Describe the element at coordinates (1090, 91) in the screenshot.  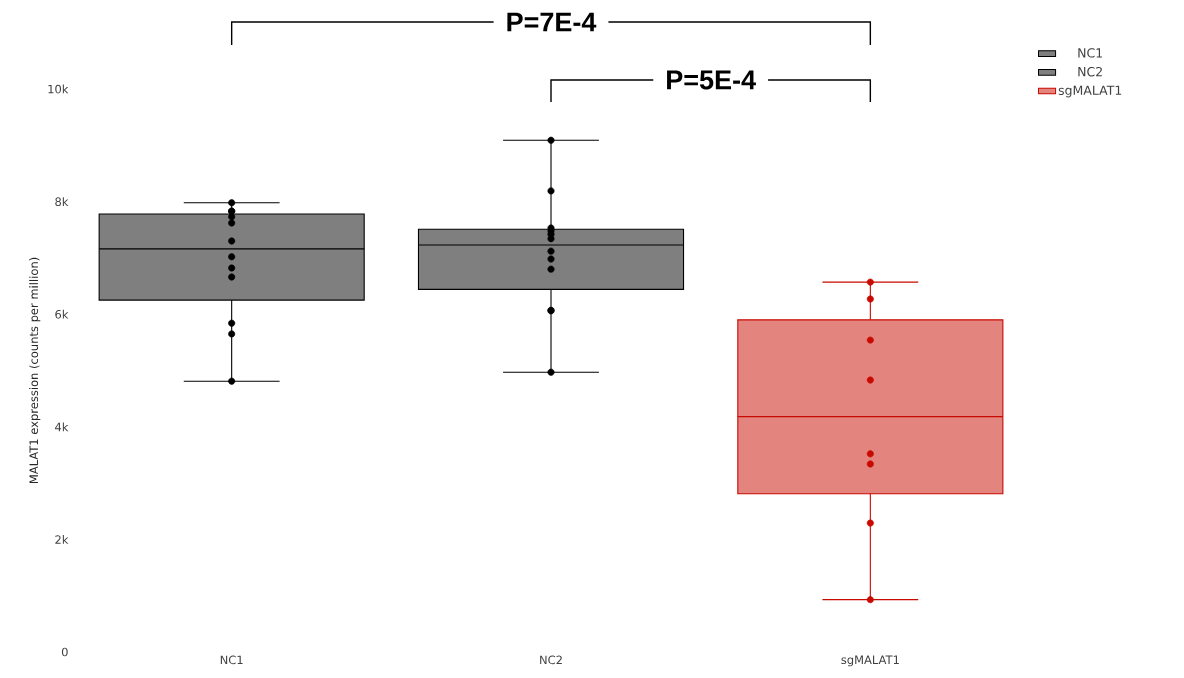
I see `legend-label: sgMALAT1` at that location.